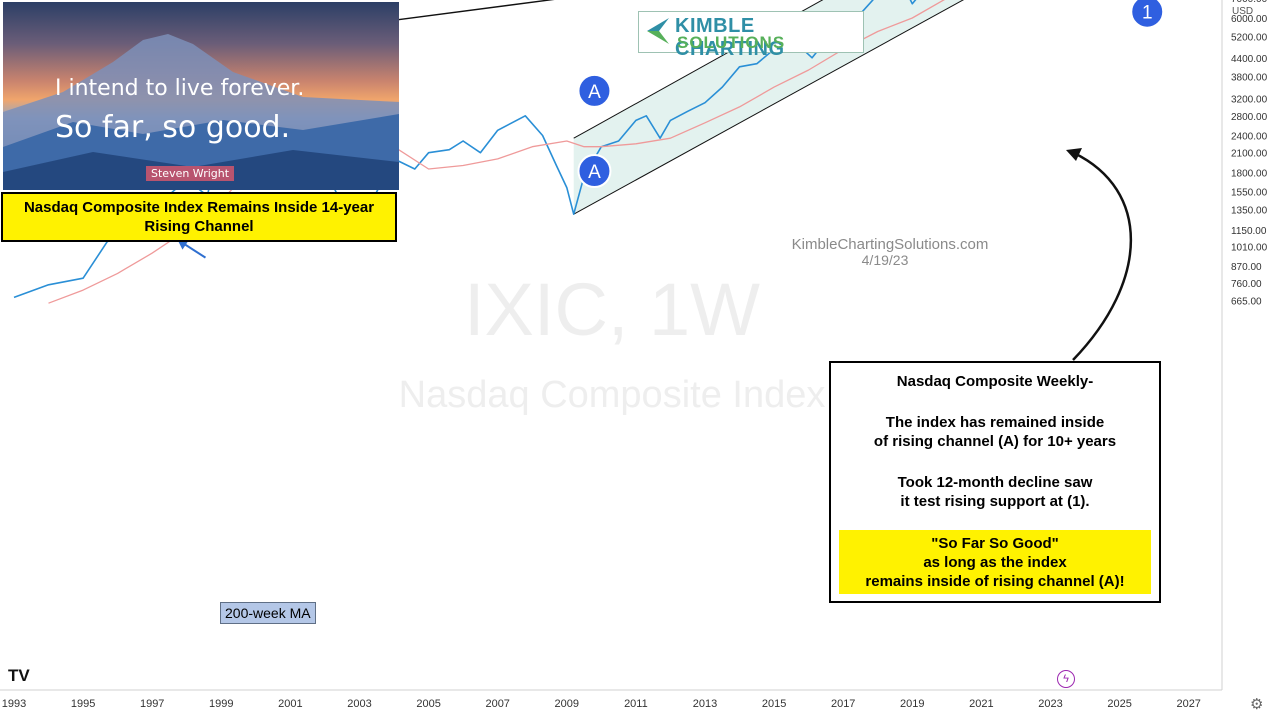  Describe the element at coordinates (221, 704) in the screenshot. I see `x-tick-label: 1999` at that location.